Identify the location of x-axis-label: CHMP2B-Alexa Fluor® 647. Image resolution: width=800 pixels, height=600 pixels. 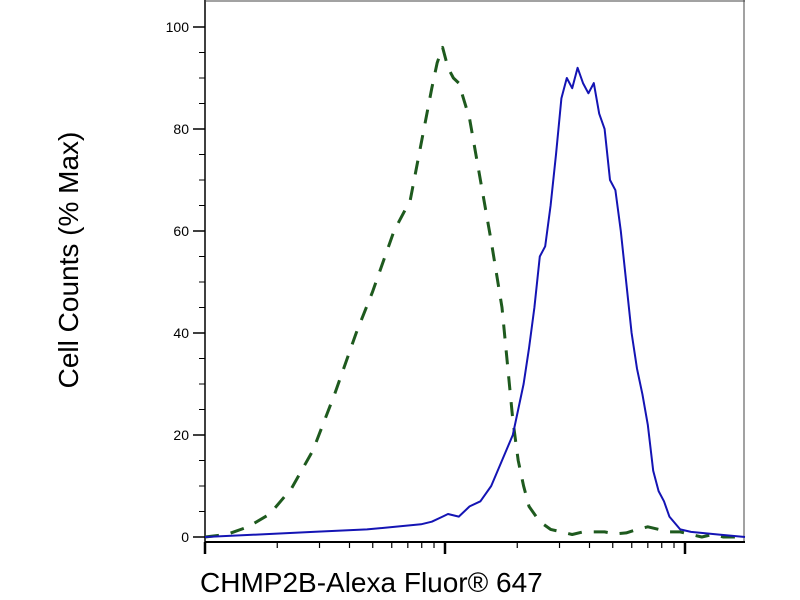
(371, 582).